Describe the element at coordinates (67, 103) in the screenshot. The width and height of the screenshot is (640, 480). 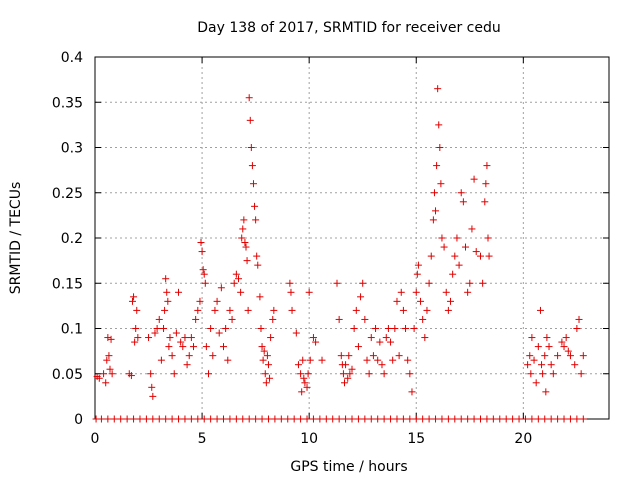
I see `y-tick-label: 0.35` at that location.